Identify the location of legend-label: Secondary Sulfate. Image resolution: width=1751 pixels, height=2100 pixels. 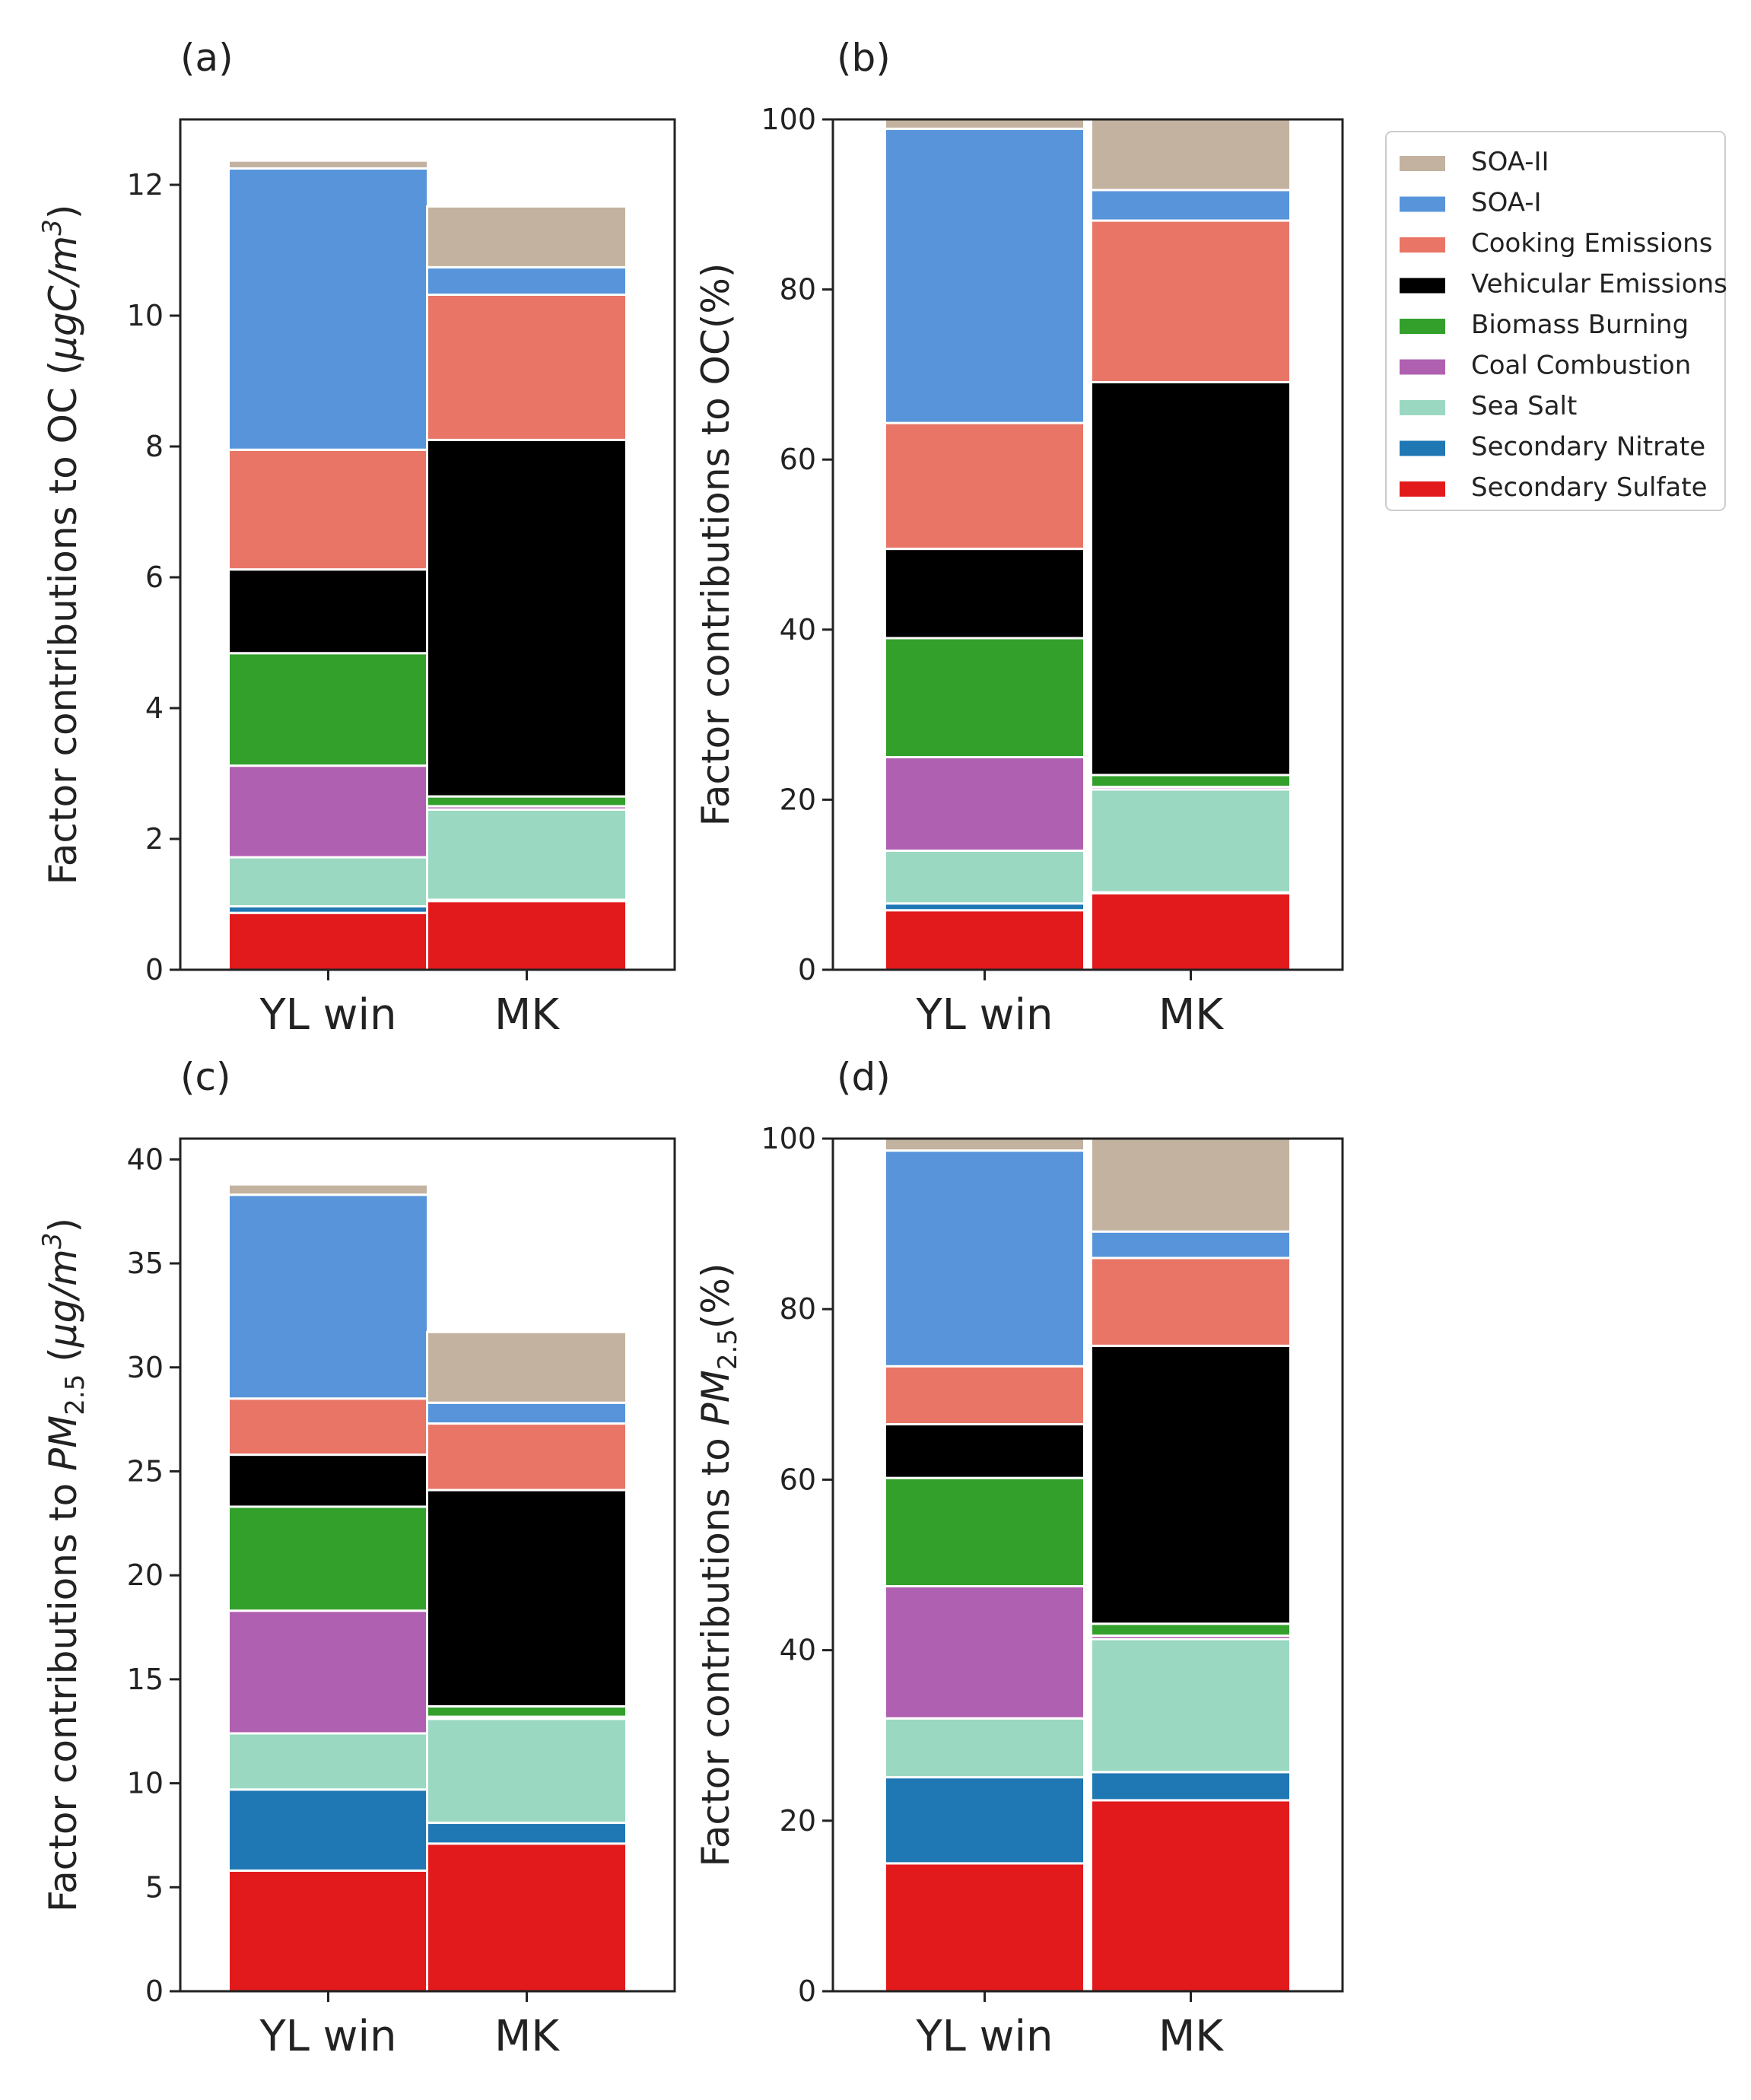
(1589, 487).